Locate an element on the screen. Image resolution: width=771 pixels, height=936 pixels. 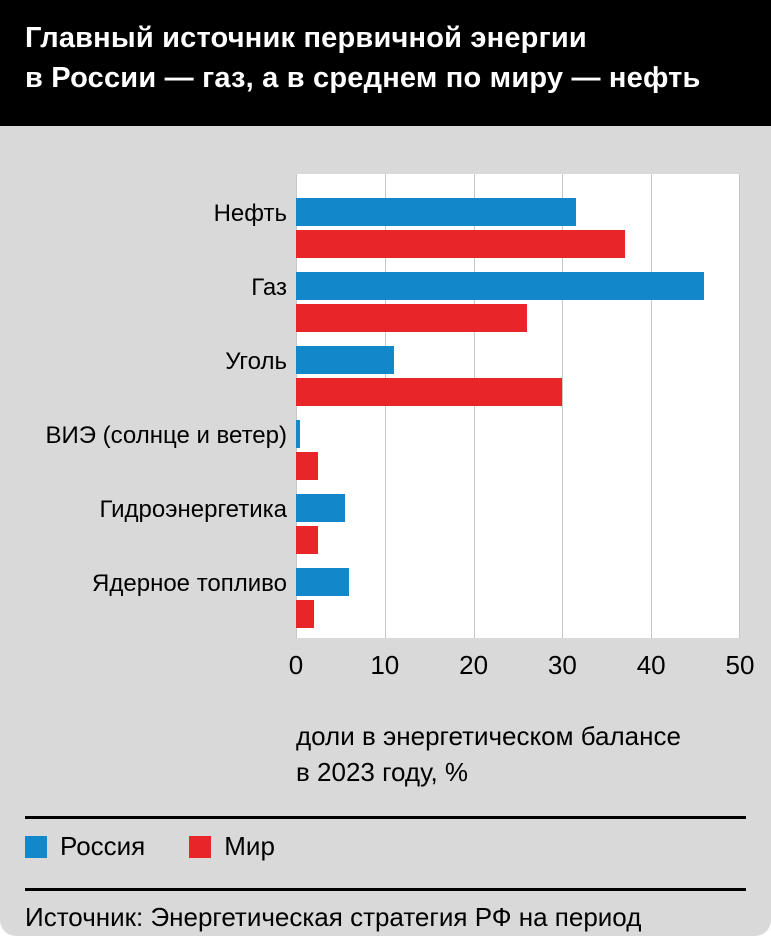
legend-label: Мир is located at coordinates (249, 846).